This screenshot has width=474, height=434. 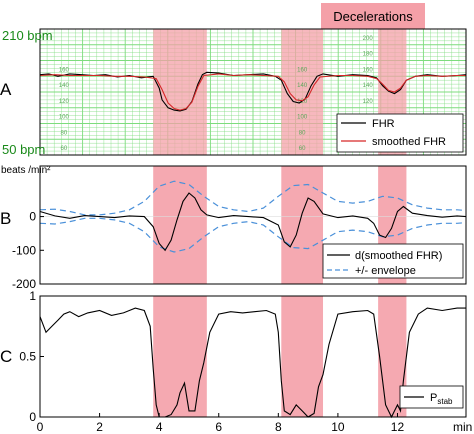 I want to click on panel-c-y-ticks: 10.50, so click(x=31, y=356).